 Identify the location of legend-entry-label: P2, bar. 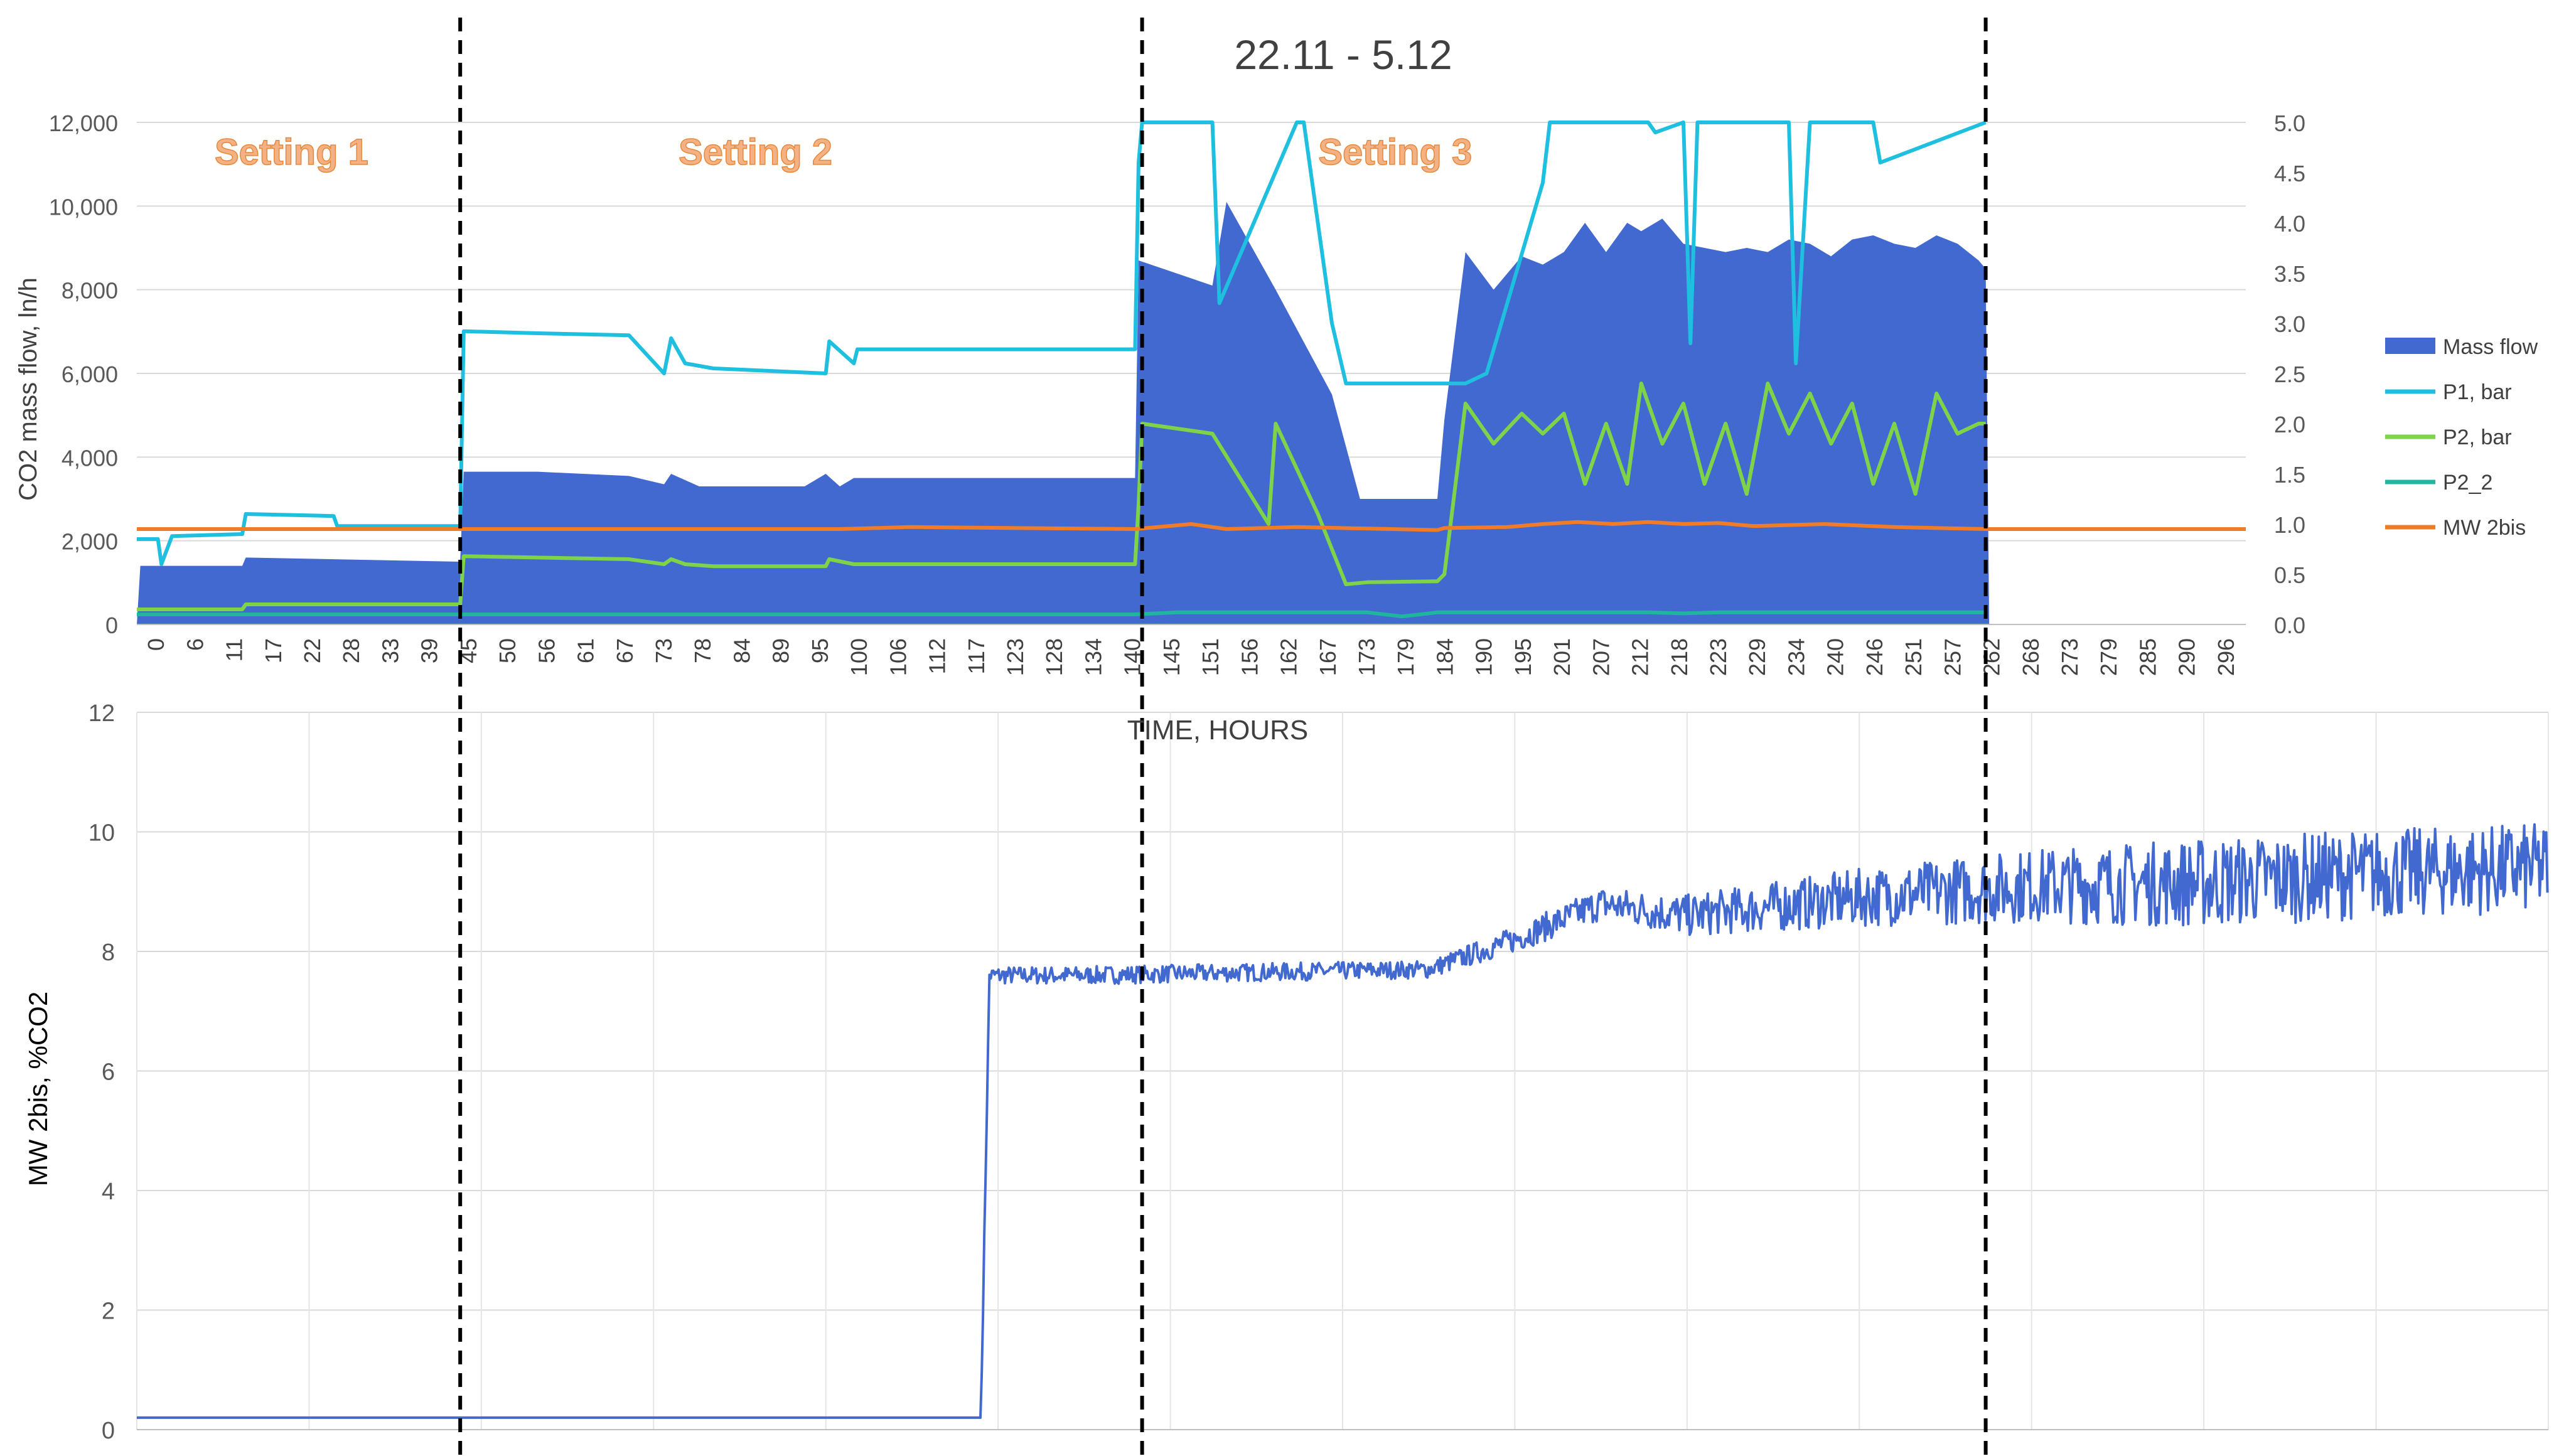
(2477, 437).